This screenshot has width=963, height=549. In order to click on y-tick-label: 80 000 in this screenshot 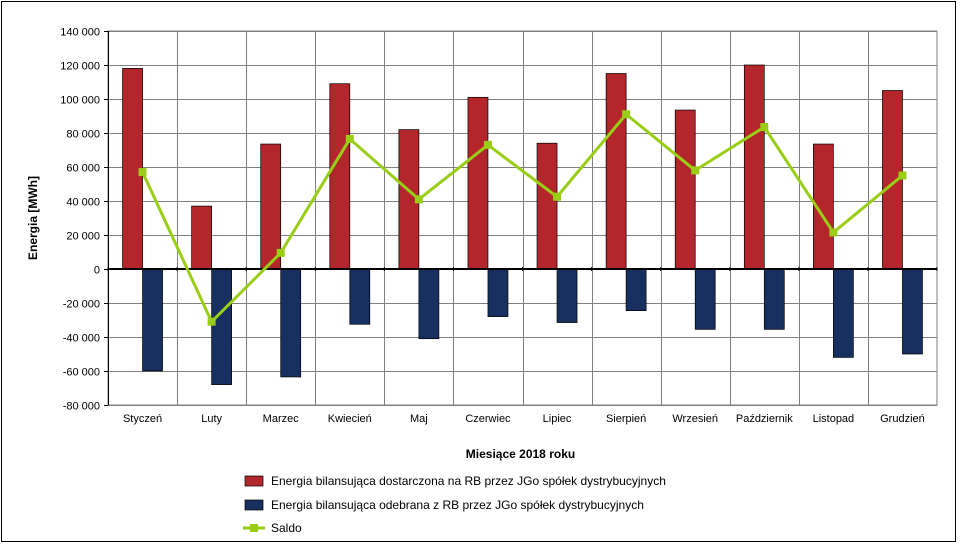, I will do `click(83, 135)`.